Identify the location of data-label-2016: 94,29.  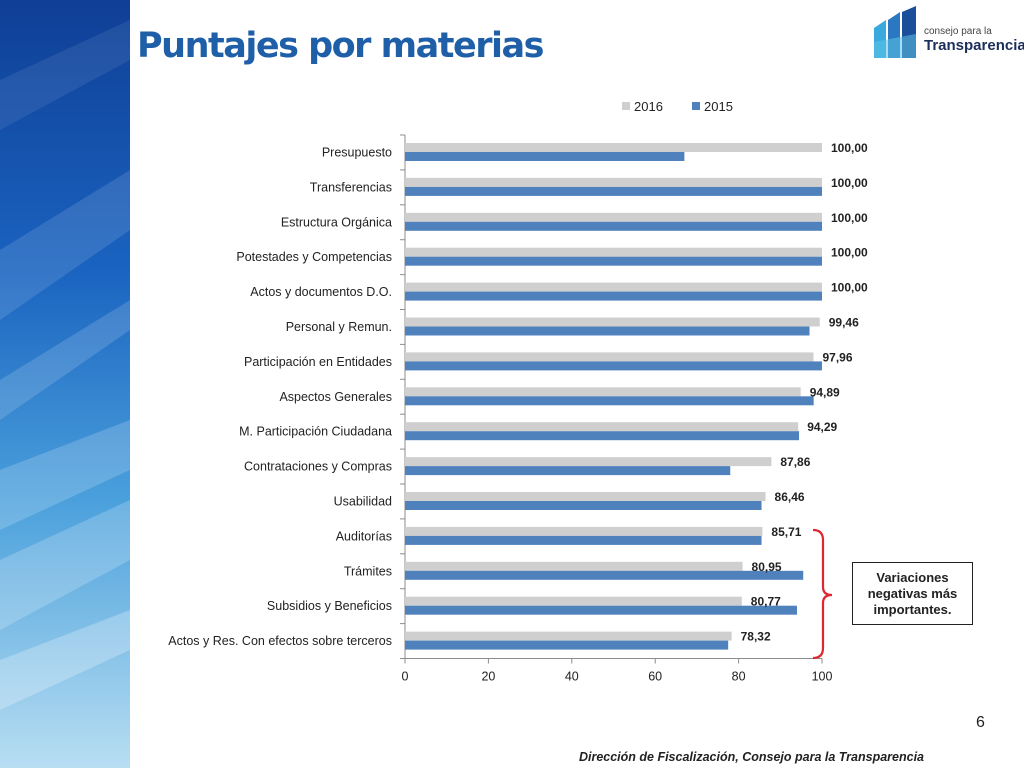
(822, 427).